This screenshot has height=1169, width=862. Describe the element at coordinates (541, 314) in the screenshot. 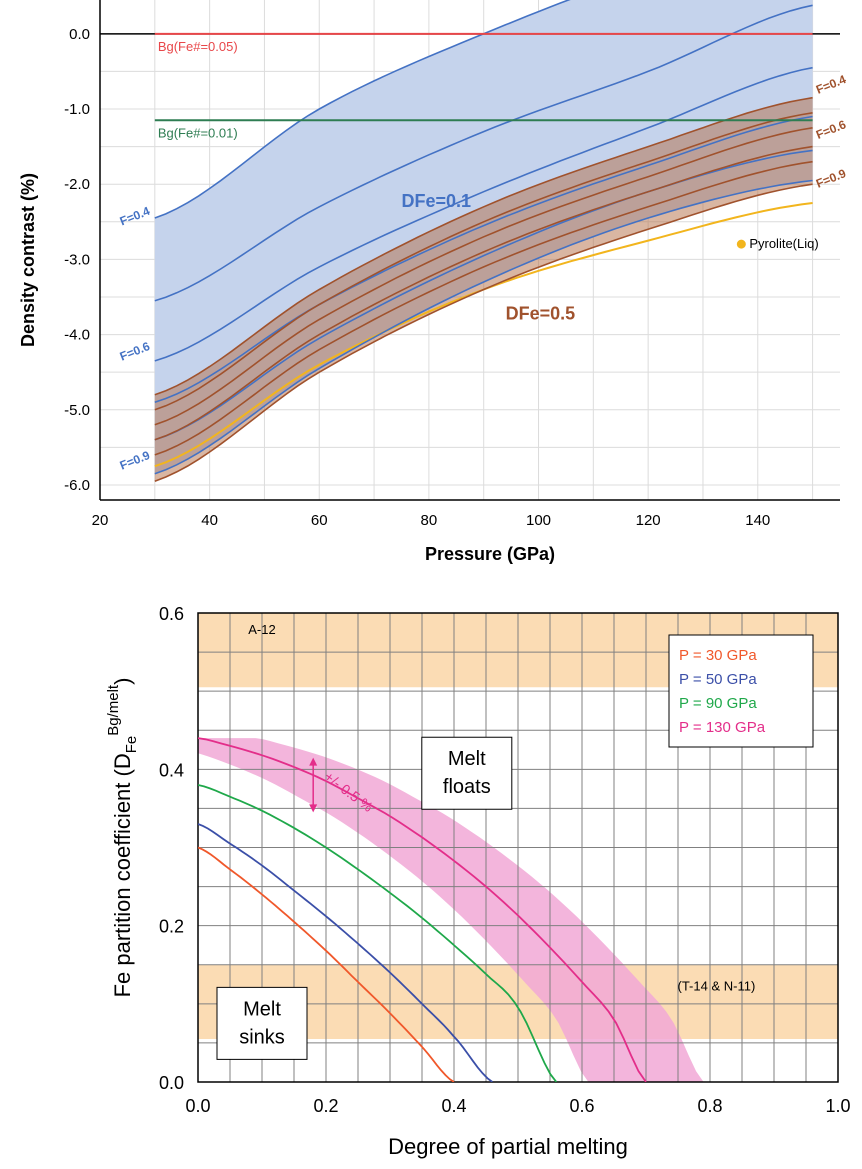

I see `band-label: DFe=0.5` at that location.